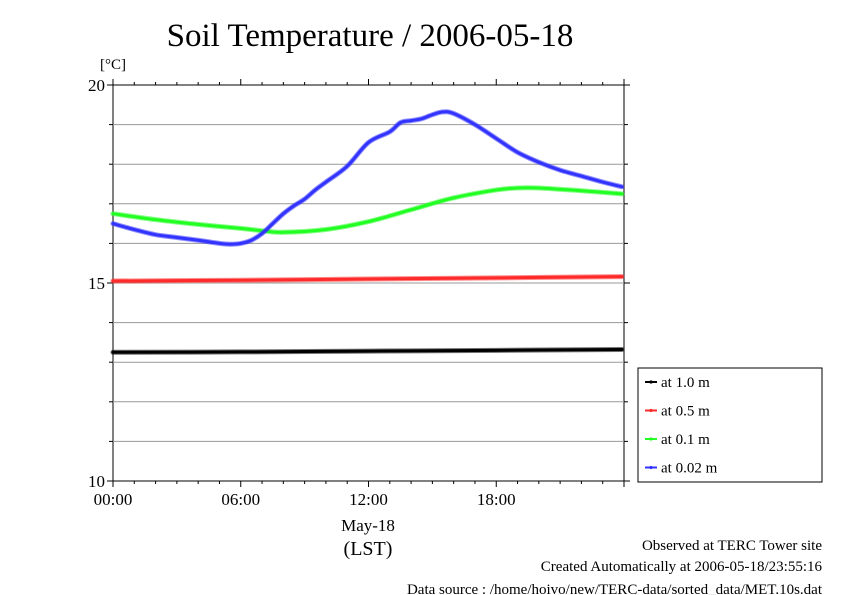 The height and width of the screenshot is (595, 842). Describe the element at coordinates (651, 410) in the screenshot. I see `legend-marker-at-0-5-m` at that location.